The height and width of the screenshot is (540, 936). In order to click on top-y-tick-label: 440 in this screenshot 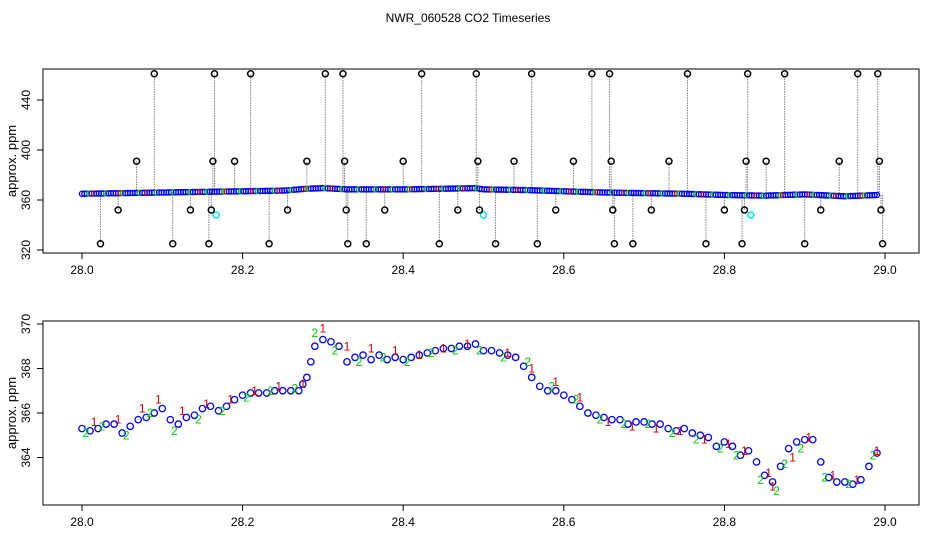, I will do `click(26, 100)`.